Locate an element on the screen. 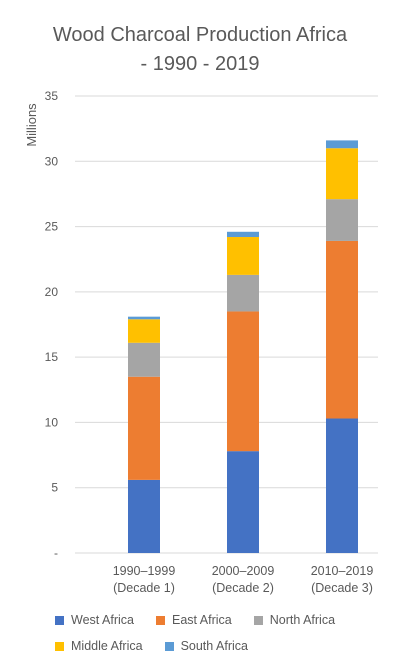 This screenshot has width=400, height=667. legend-item-north-africa: North Africa is located at coordinates (294, 620).